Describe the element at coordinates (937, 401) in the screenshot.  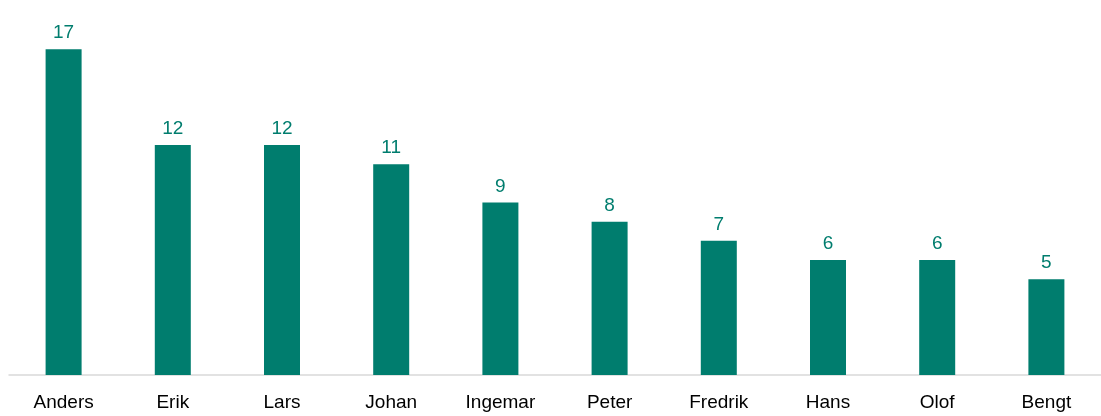
I see `x-tick-label: Olof` at that location.